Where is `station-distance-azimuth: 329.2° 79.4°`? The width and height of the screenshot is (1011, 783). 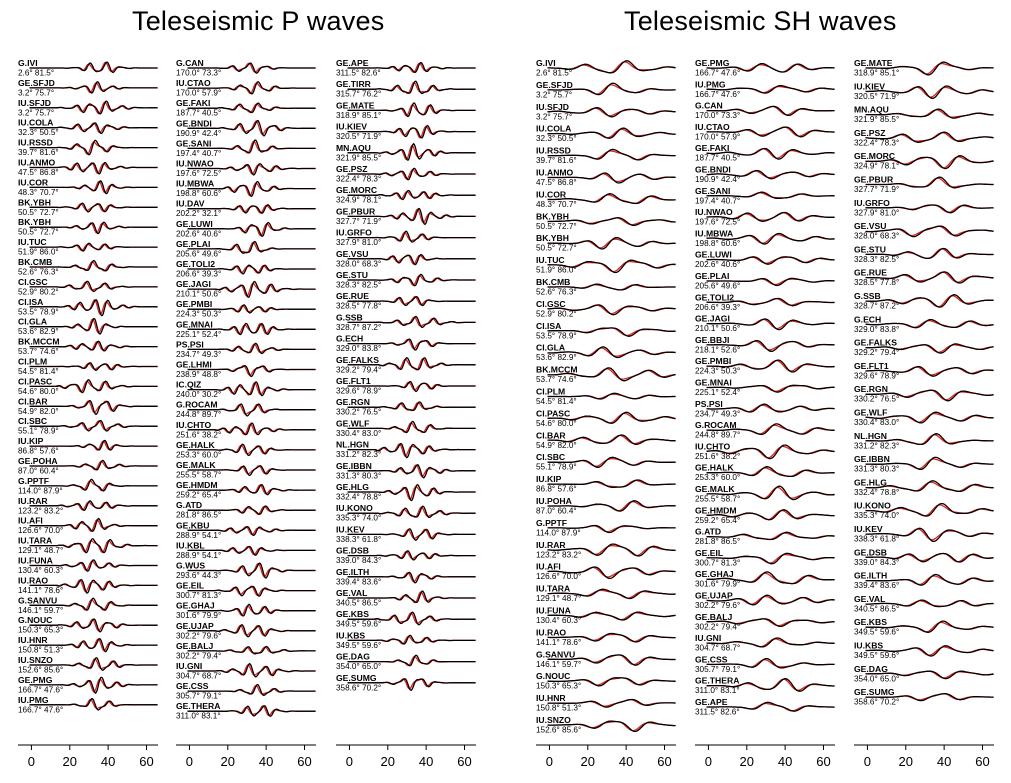 station-distance-azimuth: 329.2° 79.4° is located at coordinates (358, 369).